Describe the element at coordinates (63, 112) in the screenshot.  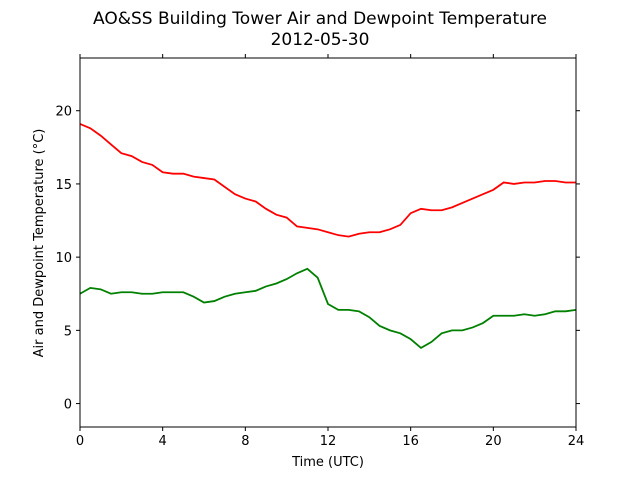
I see `y-tick-label: 20` at that location.